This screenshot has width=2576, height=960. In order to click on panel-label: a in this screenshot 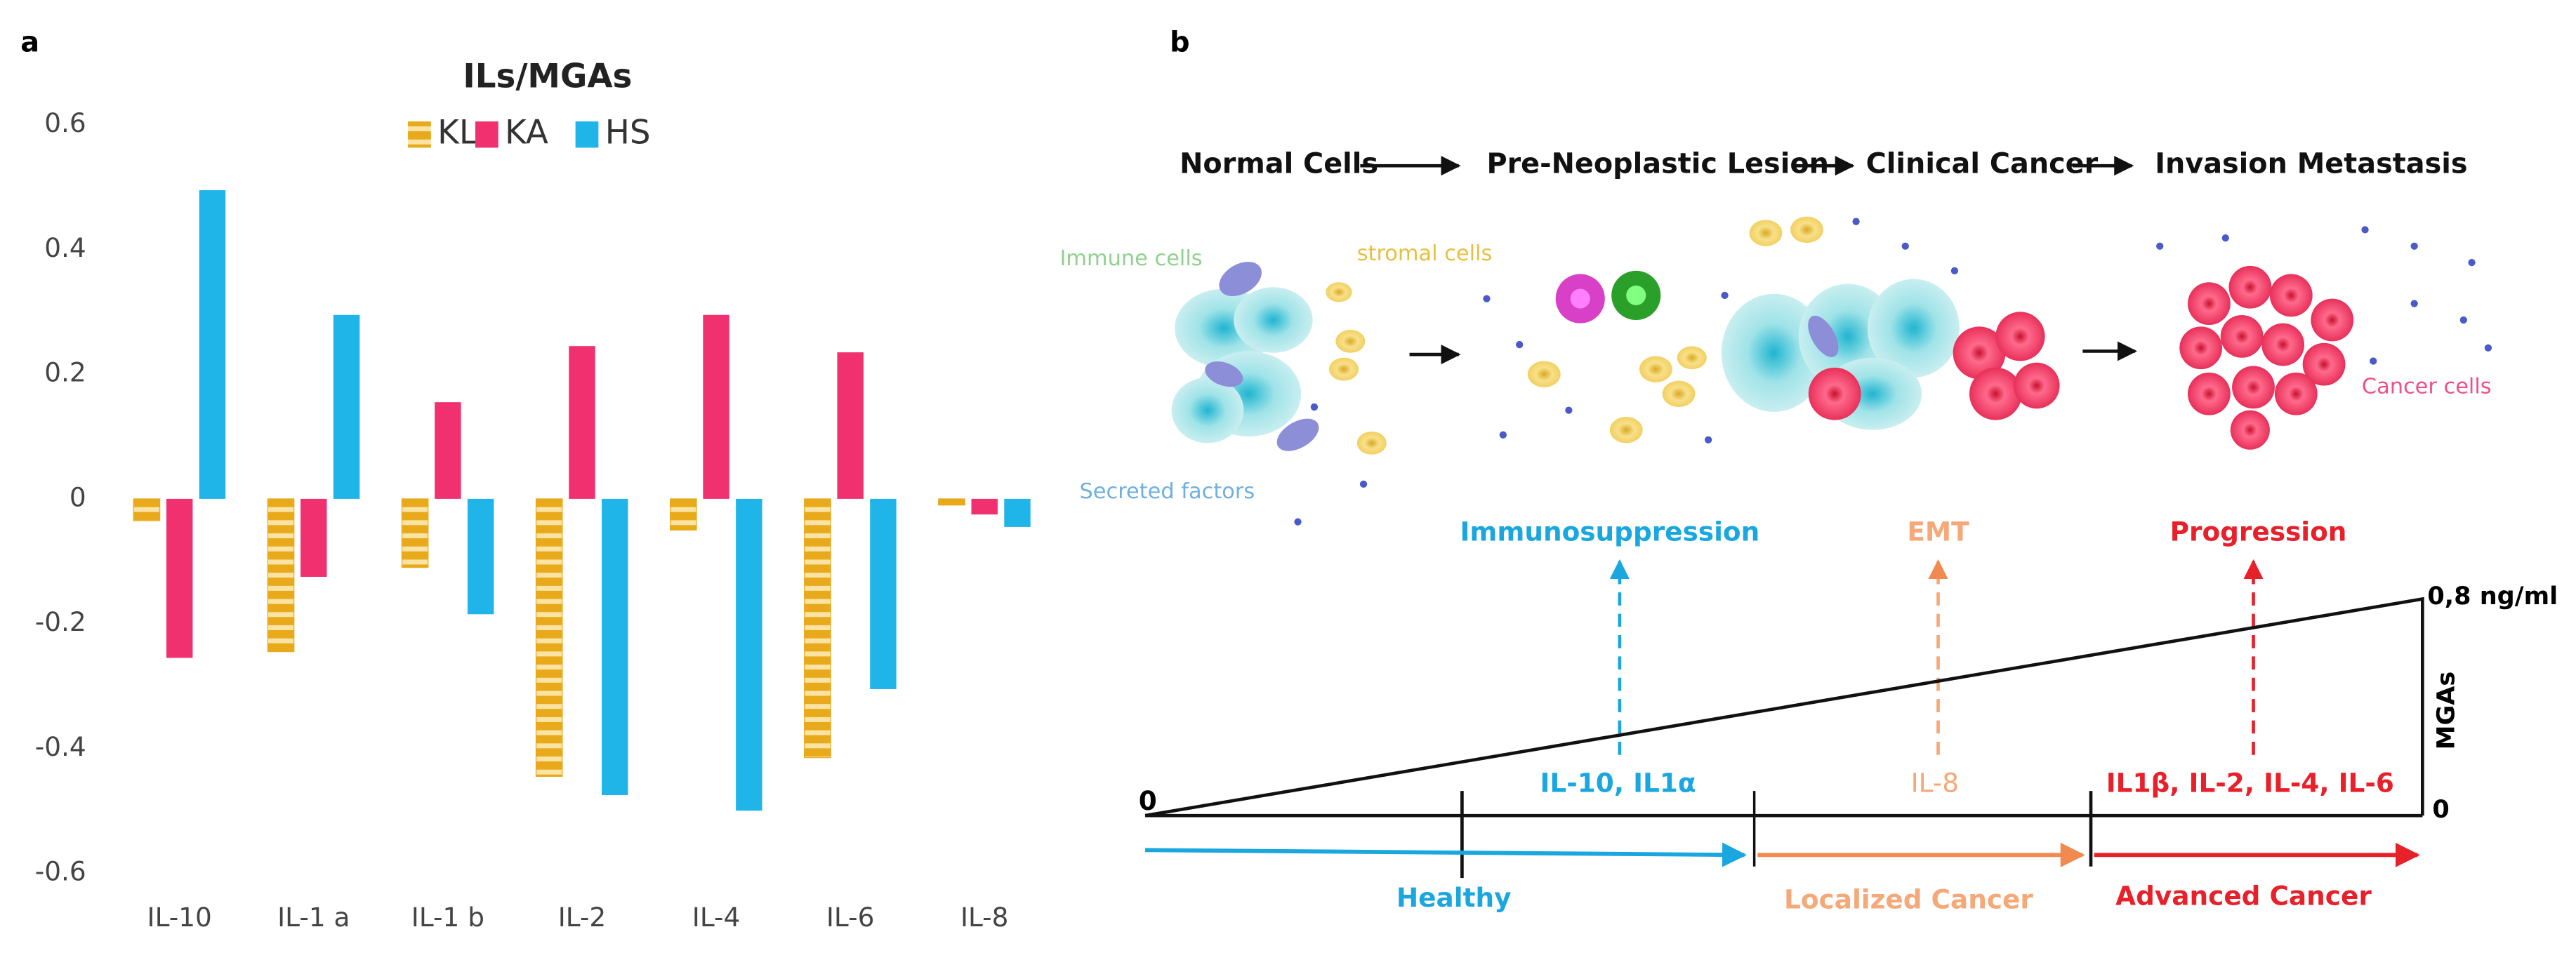, I will do `click(30, 43)`.